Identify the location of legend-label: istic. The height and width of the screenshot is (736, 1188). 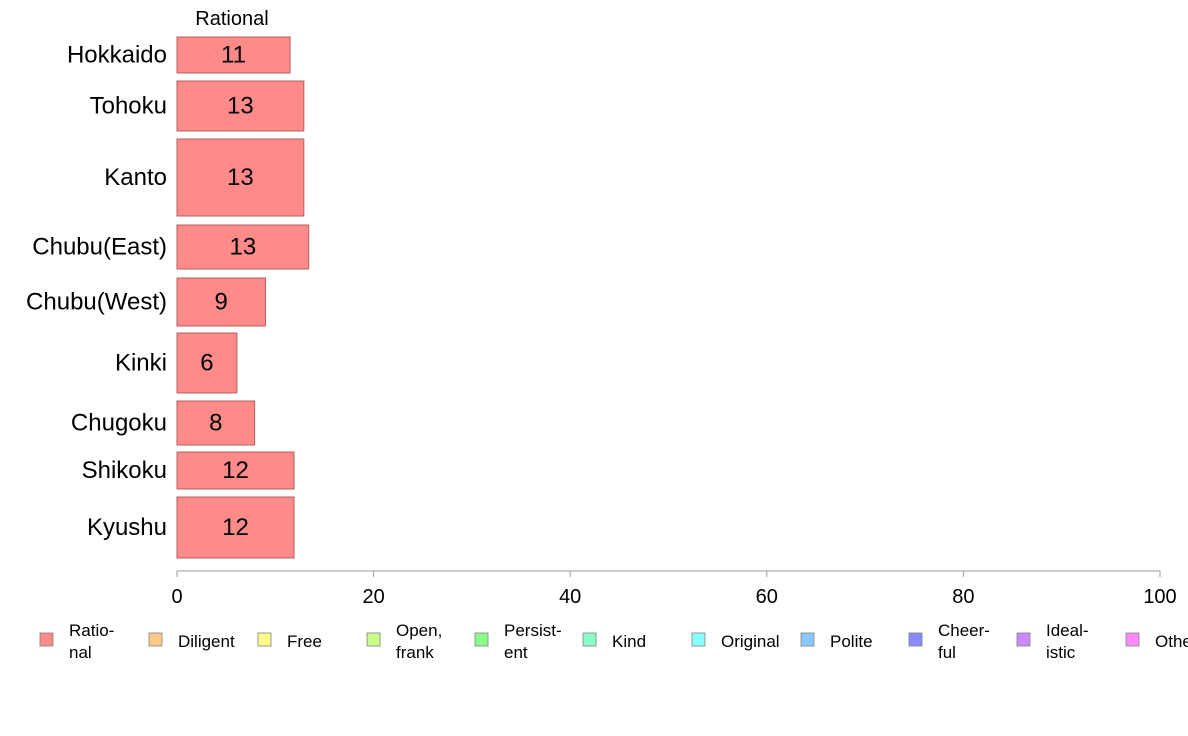
(1061, 652).